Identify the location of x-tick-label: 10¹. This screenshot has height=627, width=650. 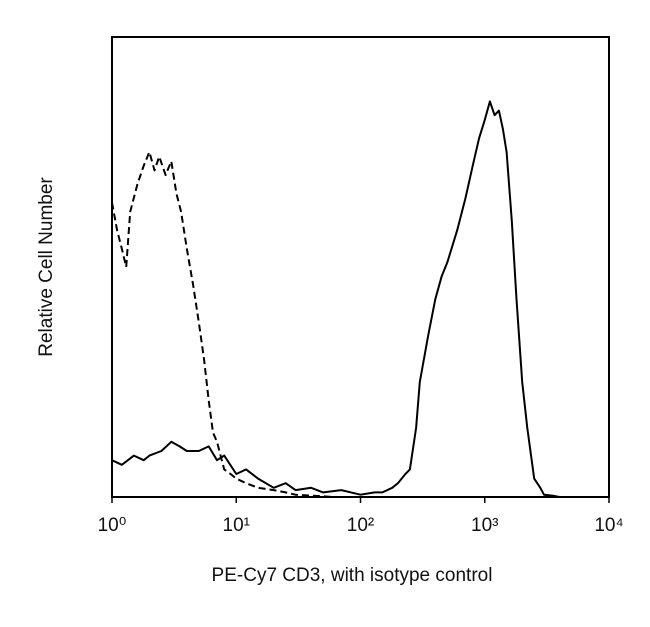
(236, 525).